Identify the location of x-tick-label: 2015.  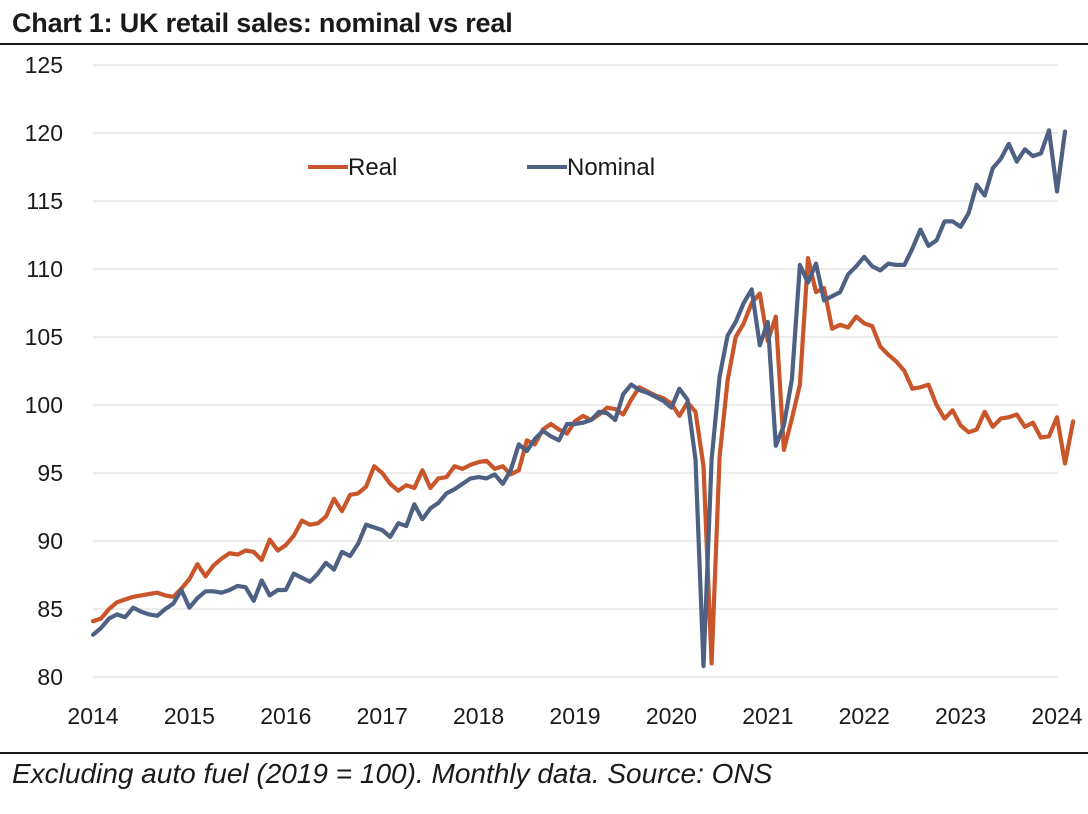
(189, 716).